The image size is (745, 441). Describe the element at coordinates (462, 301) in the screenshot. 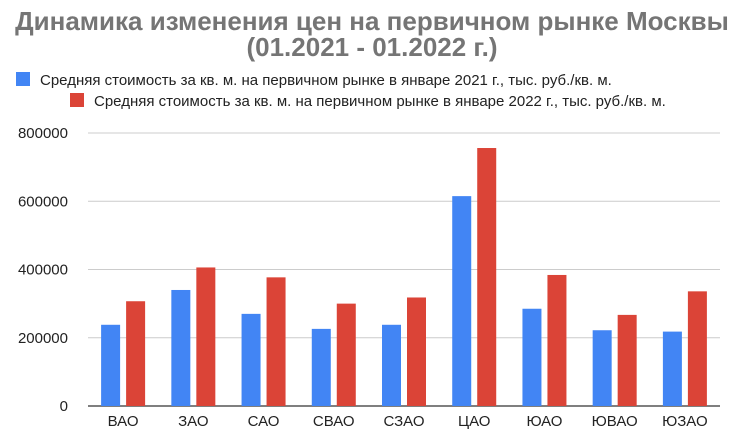

I see `bar-ЦАО-2021` at that location.